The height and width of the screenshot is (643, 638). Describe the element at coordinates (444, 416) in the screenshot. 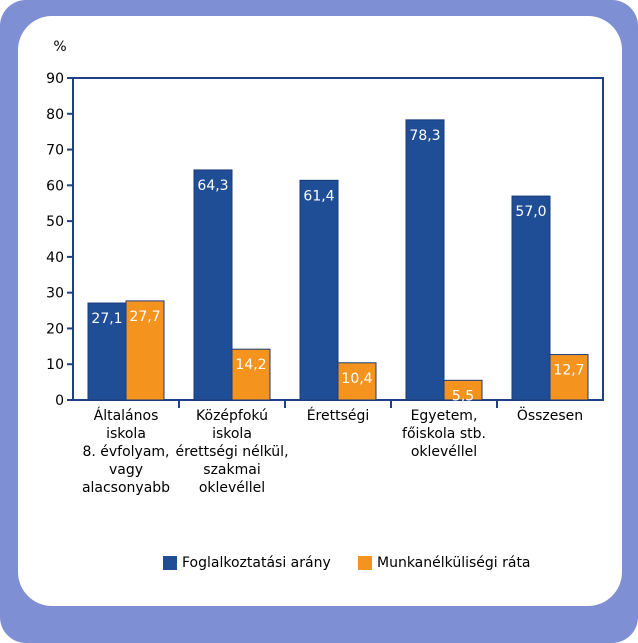

I see `category-label-line: Egyetem,` at that location.